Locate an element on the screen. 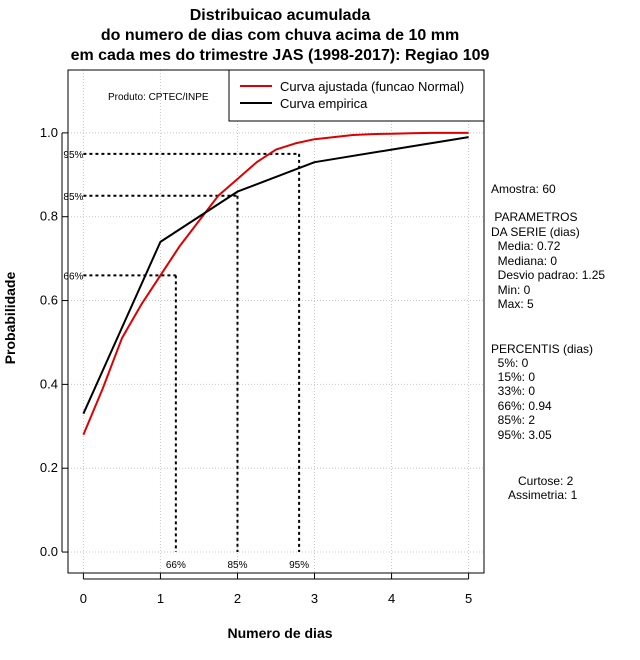 Image resolution: width=640 pixels, height=660 pixels. y-tick-label: 0.4 is located at coordinates (49, 383).